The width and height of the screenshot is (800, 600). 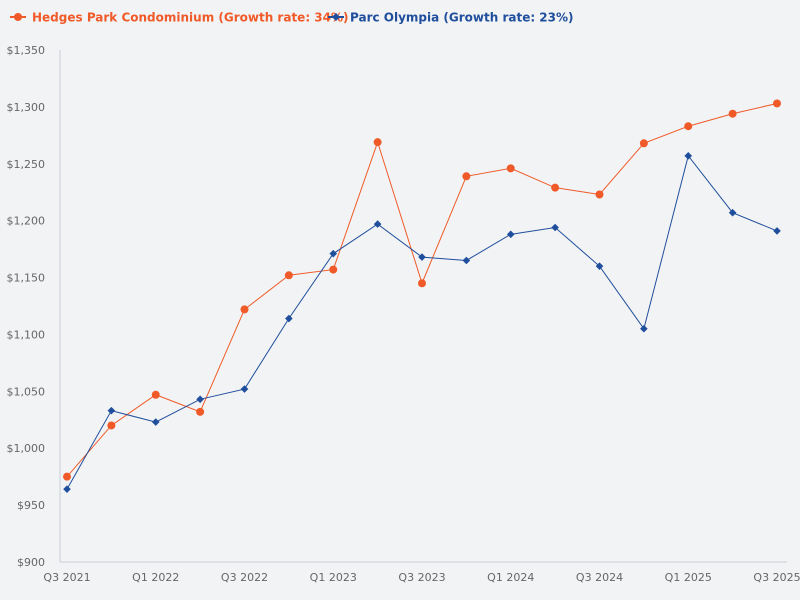 I want to click on x-tick-label: Q1 2025, so click(x=688, y=577).